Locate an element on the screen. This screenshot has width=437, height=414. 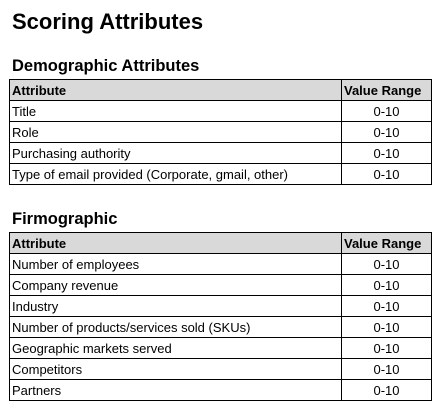
attribute-cell: Geographic markets served is located at coordinates (175, 348).